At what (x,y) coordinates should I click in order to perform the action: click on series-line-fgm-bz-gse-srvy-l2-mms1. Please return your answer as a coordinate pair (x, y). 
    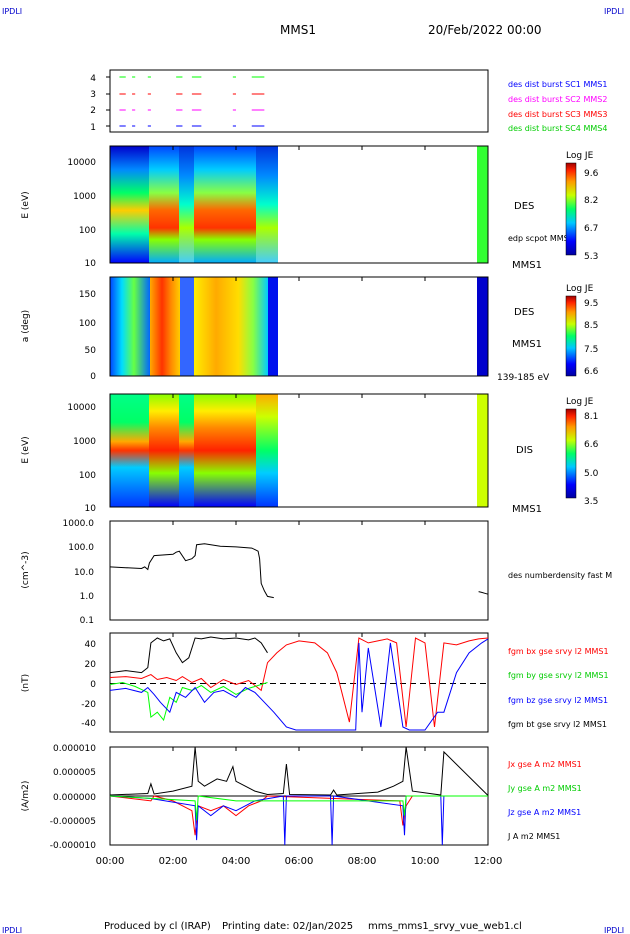
    Looking at the image, I should click on (299, 684).